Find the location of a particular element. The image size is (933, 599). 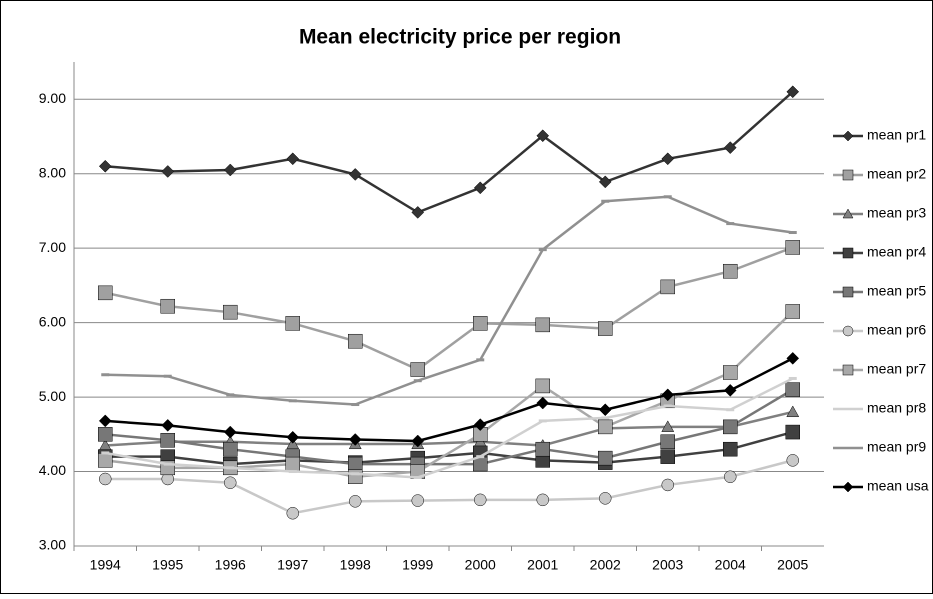

y-tick-label: 4.00 is located at coordinates (52, 470).